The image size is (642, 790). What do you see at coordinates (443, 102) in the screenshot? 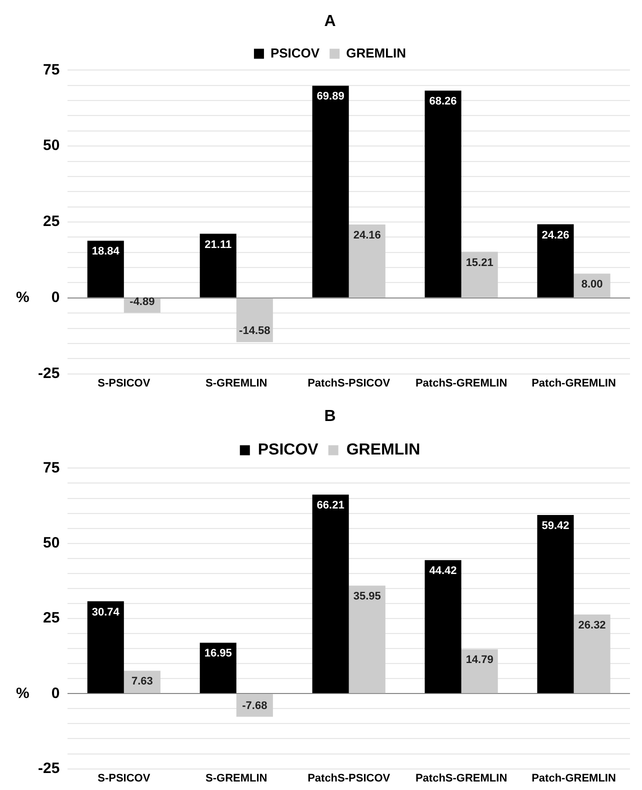
I see `data-label: 68.26` at bounding box center [443, 102].